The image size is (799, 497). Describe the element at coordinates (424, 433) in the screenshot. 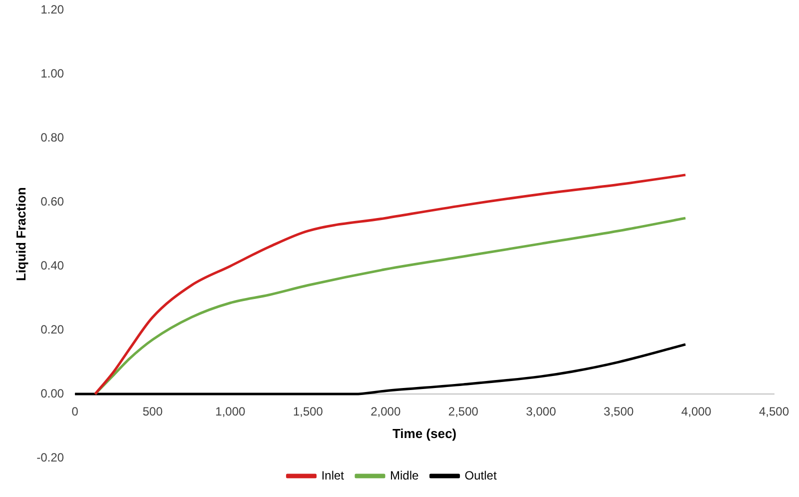

I see `x-axis-title: Time (sec)` at that location.